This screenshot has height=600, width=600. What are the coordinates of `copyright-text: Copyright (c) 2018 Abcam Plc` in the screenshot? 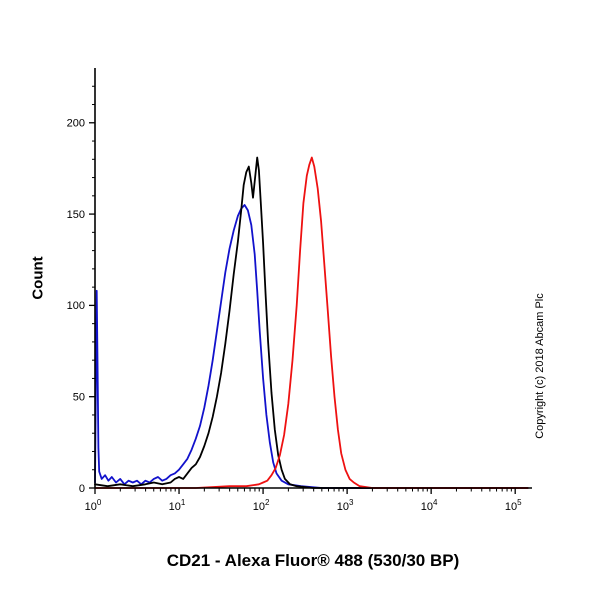 It's located at (540, 366).